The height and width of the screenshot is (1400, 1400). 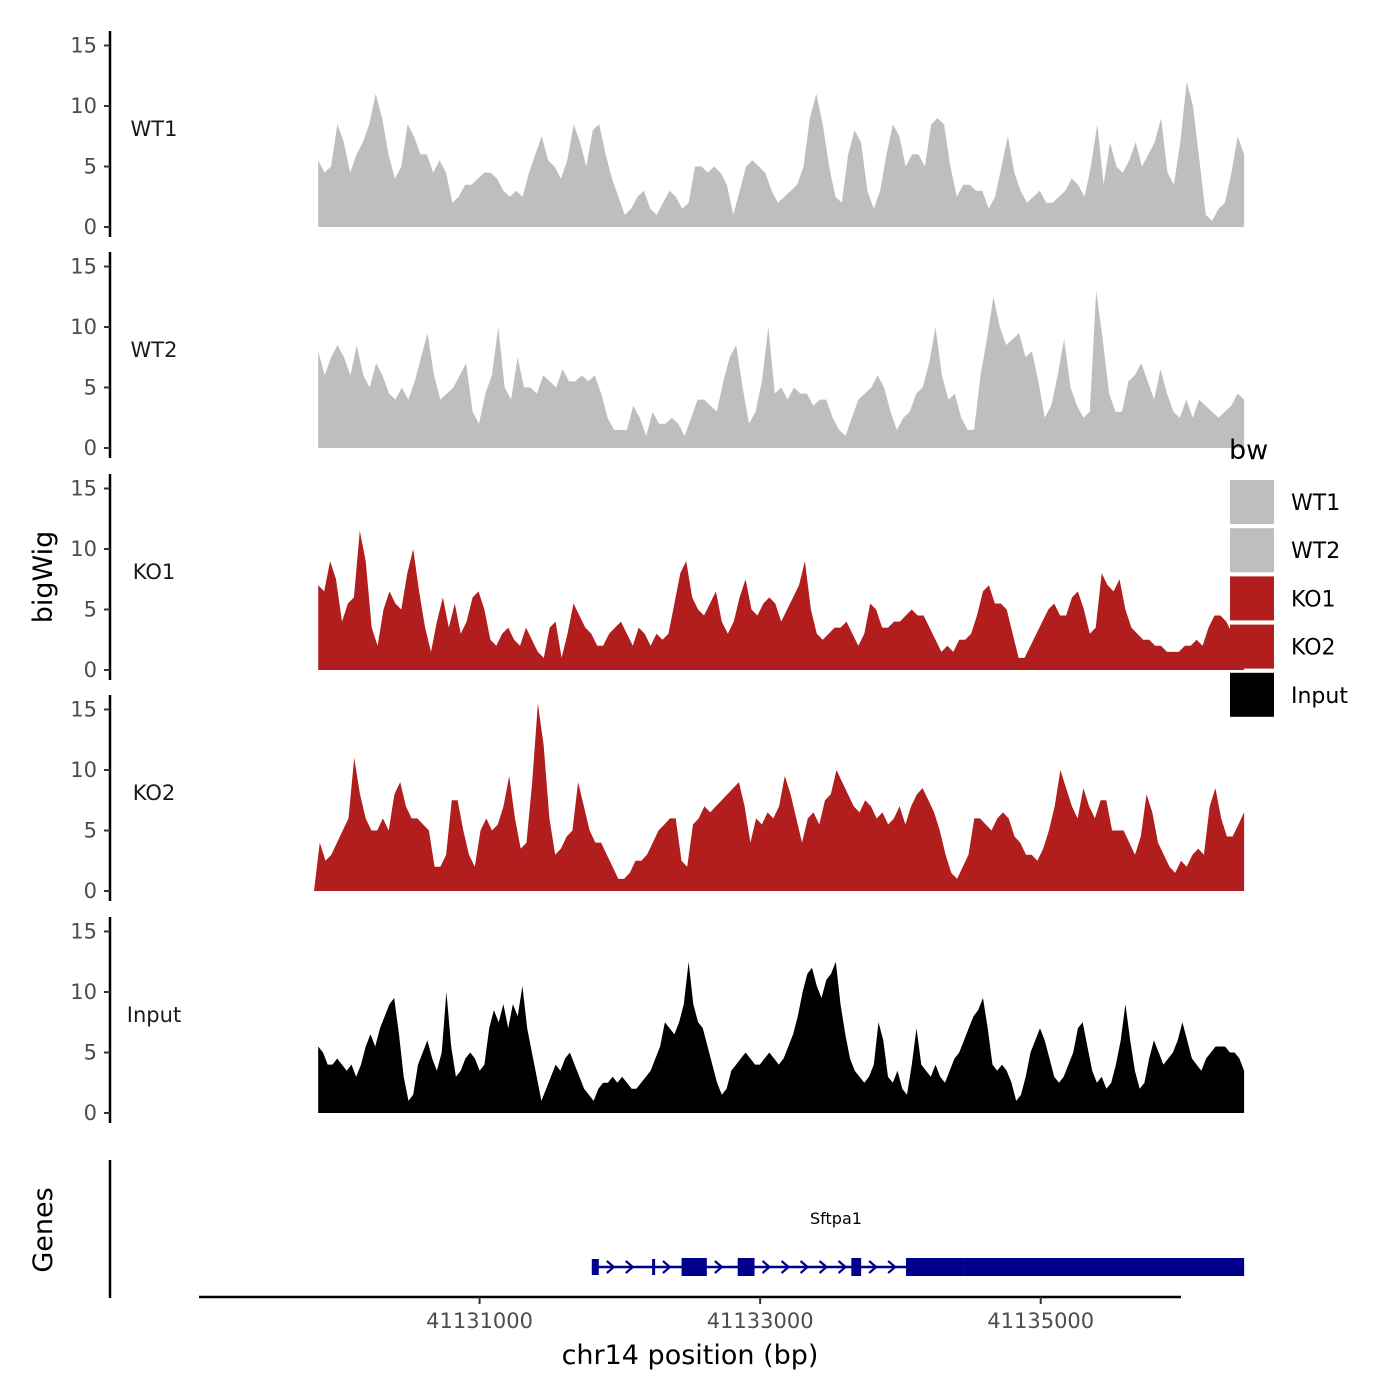 I want to click on legend-swatch-ko2, so click(x=1252, y=646).